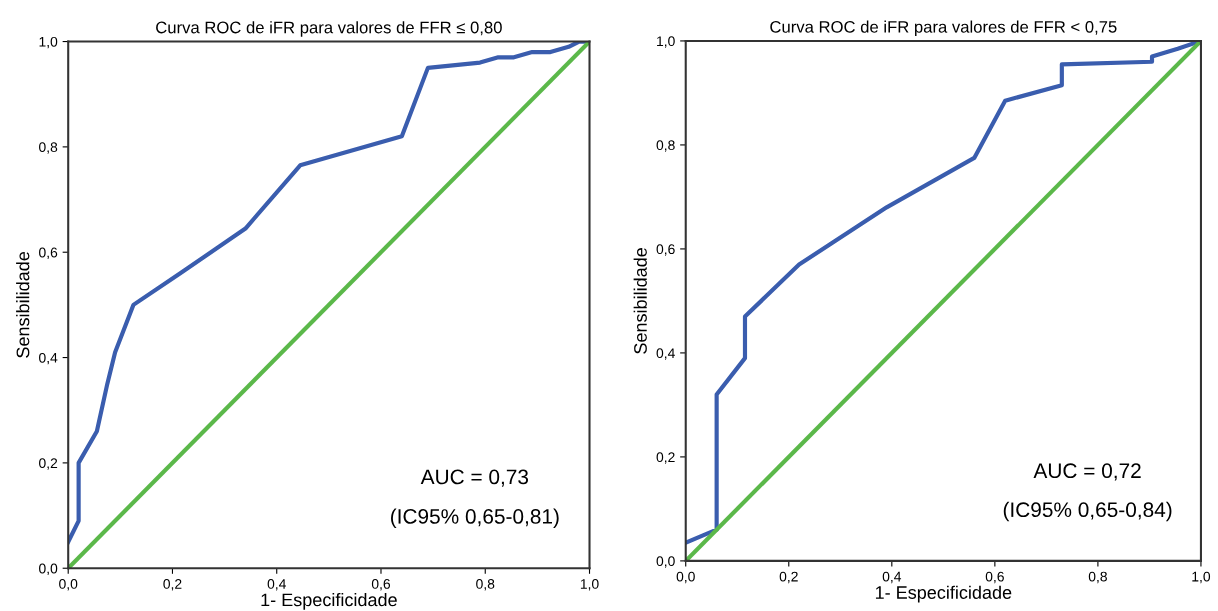 The height and width of the screenshot is (611, 1218). What do you see at coordinates (943, 28) in the screenshot?
I see `chart-title: Curva ROC de iFR para valores de FFR < 0,75` at bounding box center [943, 28].